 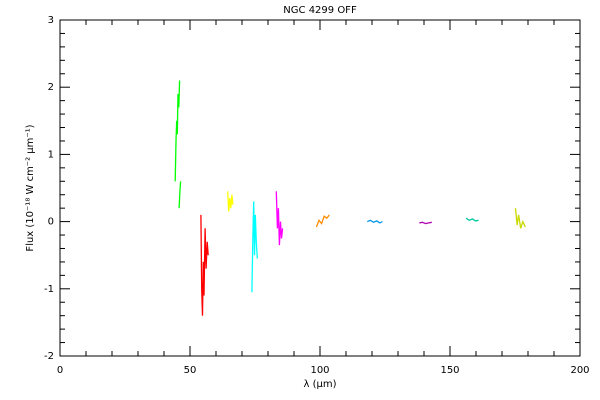 I want to click on x-tick-label: 200, so click(x=579, y=370).